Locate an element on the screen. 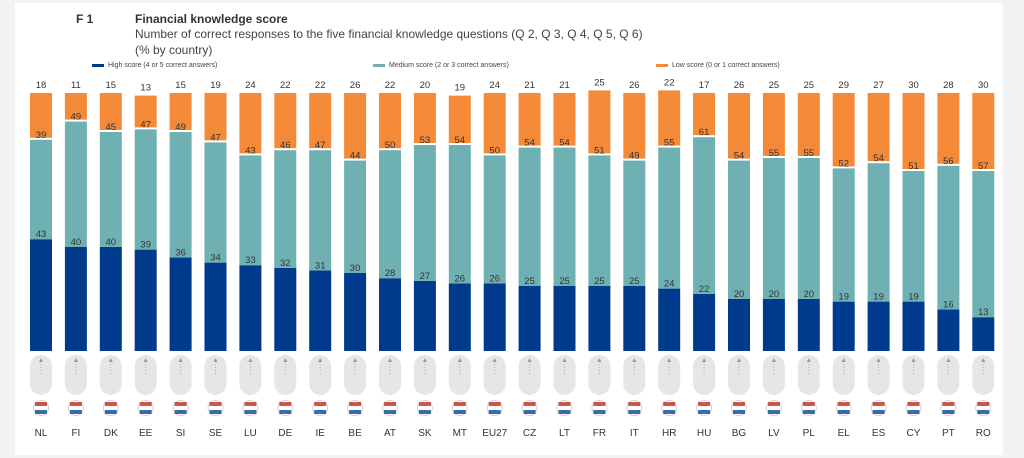 The width and height of the screenshot is (1024, 458). data-label-medium: 53 is located at coordinates (425, 140).